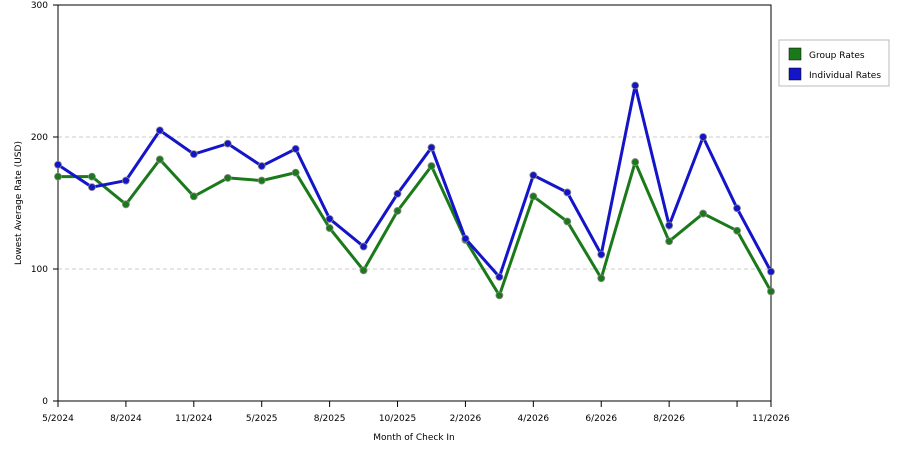 The width and height of the screenshot is (900, 454). I want to click on y-tick-label: 100, so click(39, 270).